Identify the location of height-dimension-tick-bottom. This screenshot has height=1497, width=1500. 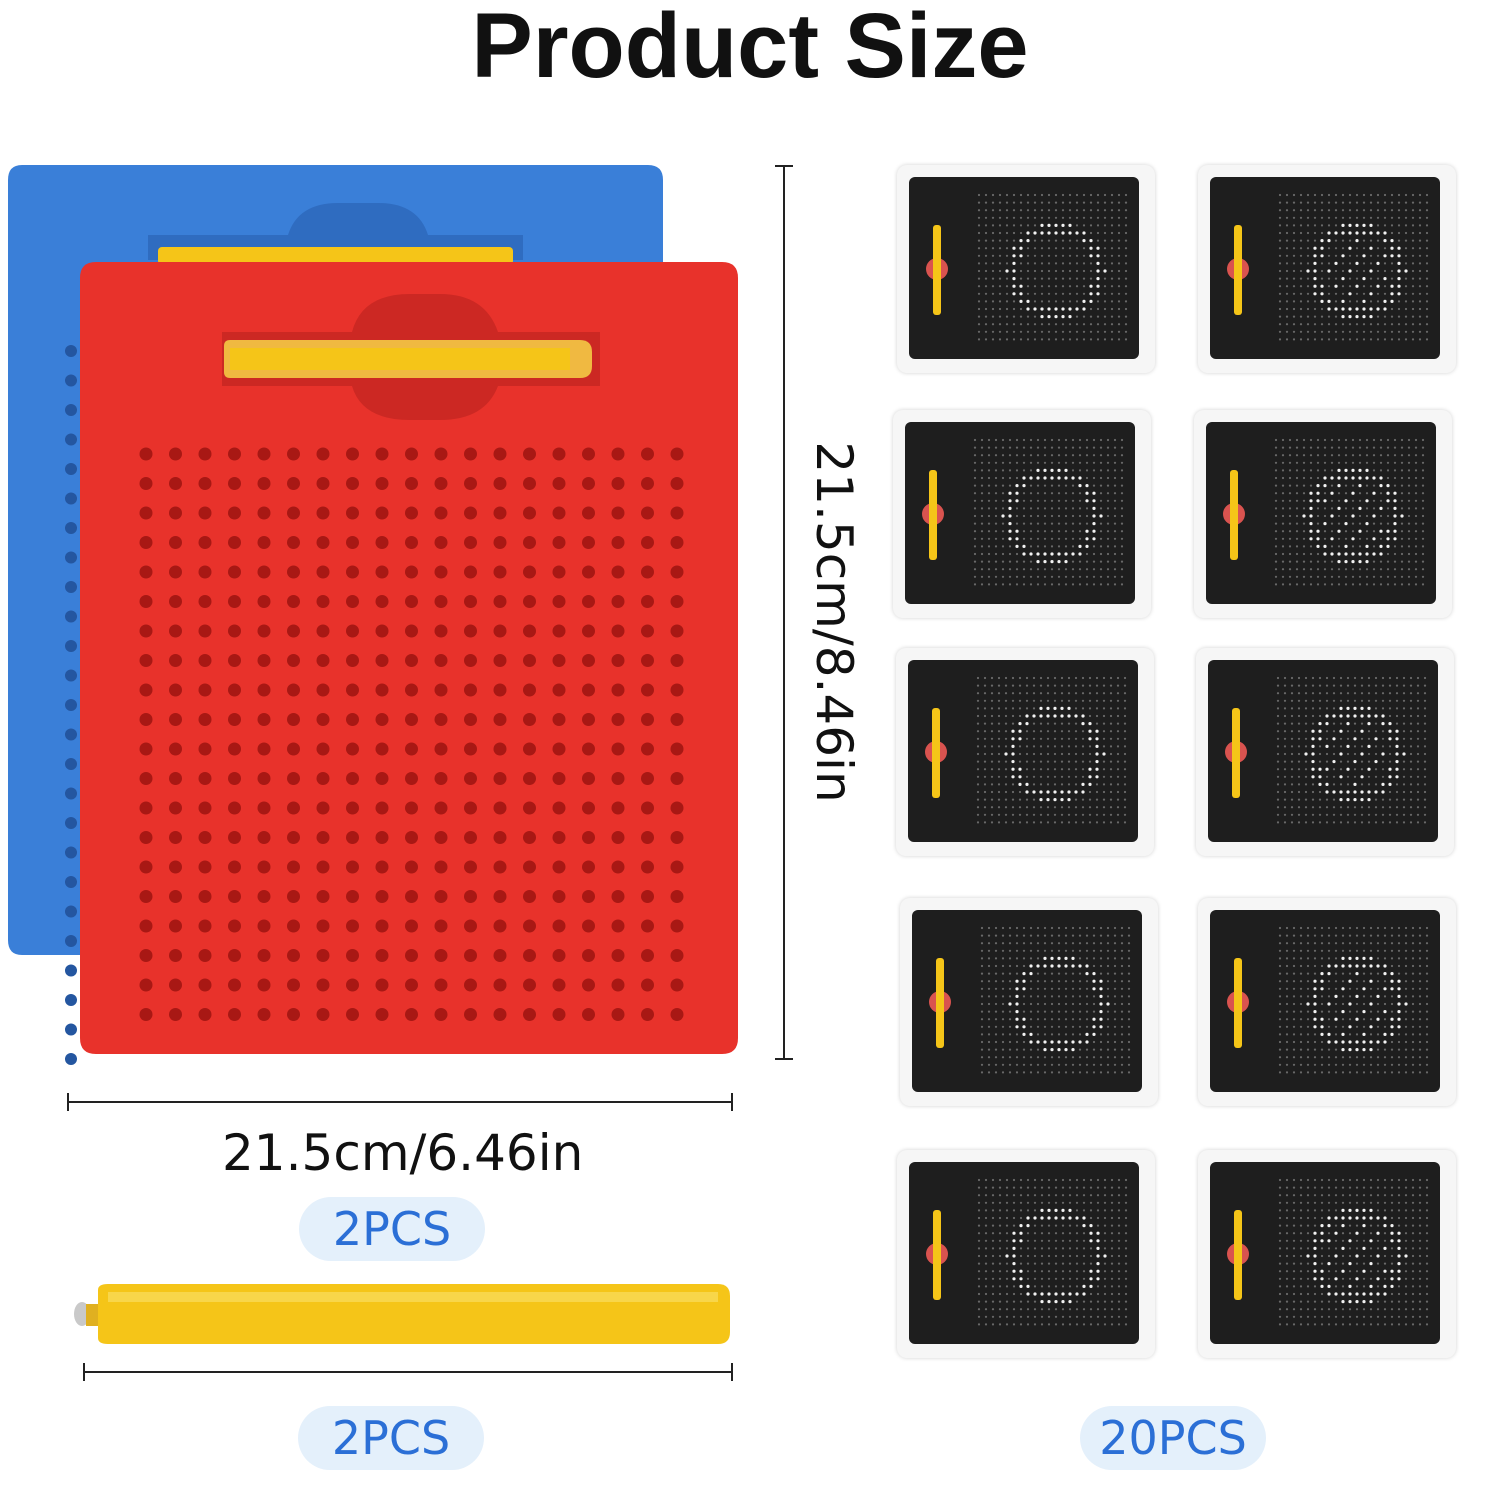
(784, 1059).